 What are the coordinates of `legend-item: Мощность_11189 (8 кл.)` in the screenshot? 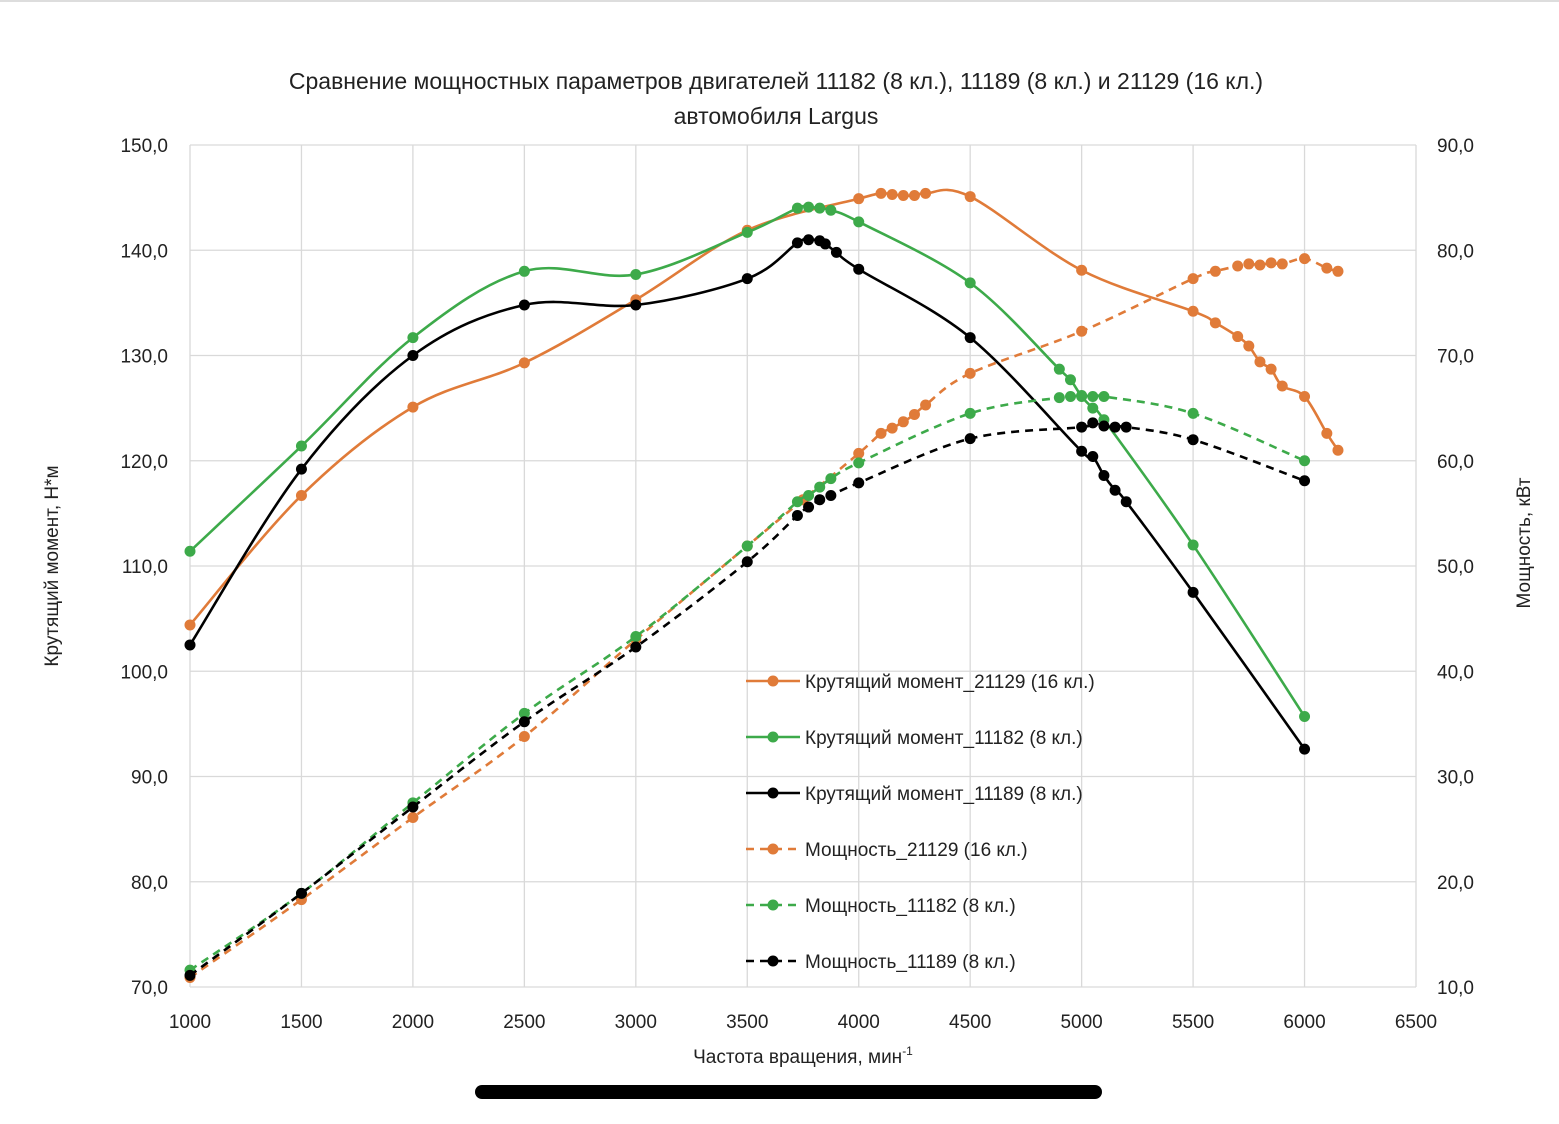 It's located at (881, 962).